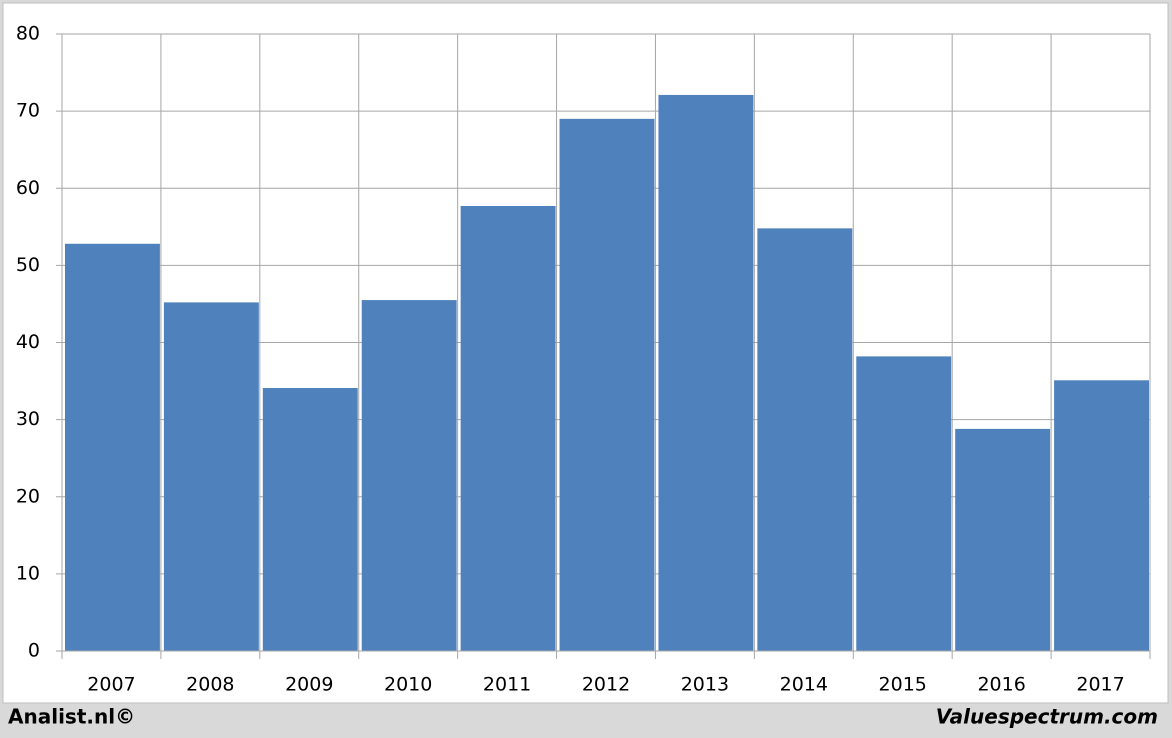 The width and height of the screenshot is (1172, 738). I want to click on y-tick-label: 70, so click(28, 111).